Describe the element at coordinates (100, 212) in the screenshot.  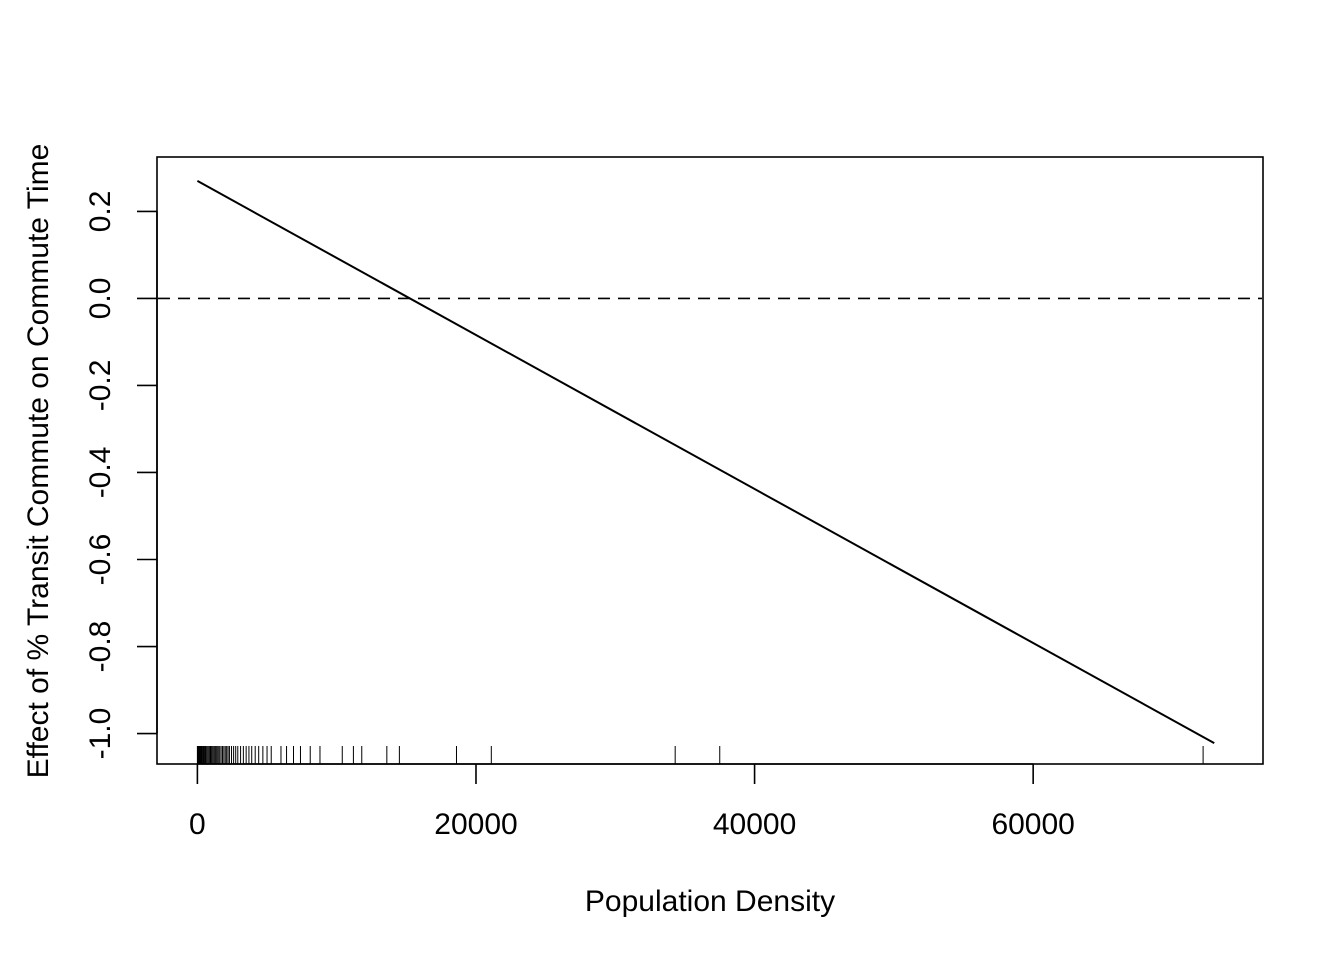
I see `y-tick-label: 0.2` at that location.